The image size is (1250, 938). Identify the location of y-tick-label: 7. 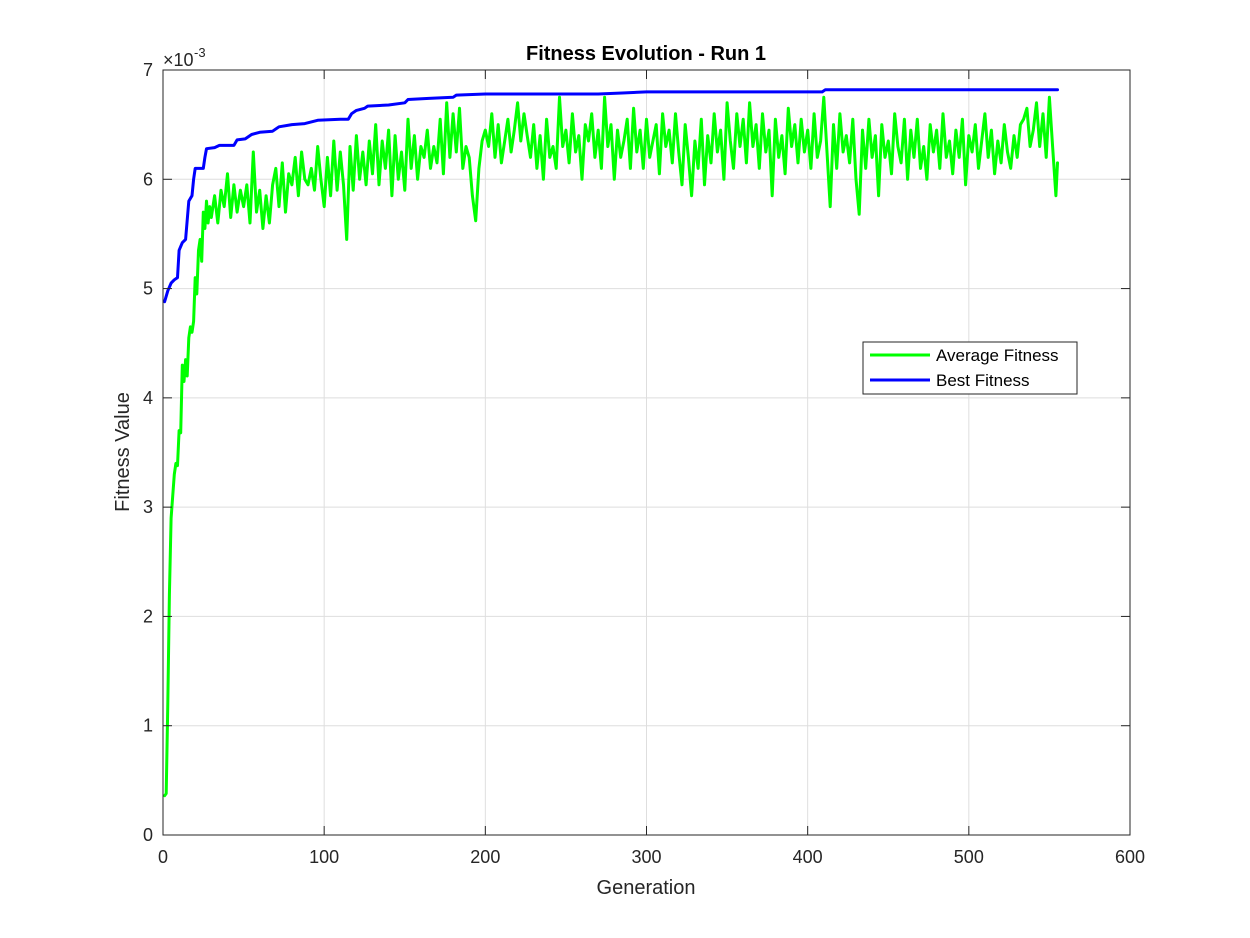
(148, 70).